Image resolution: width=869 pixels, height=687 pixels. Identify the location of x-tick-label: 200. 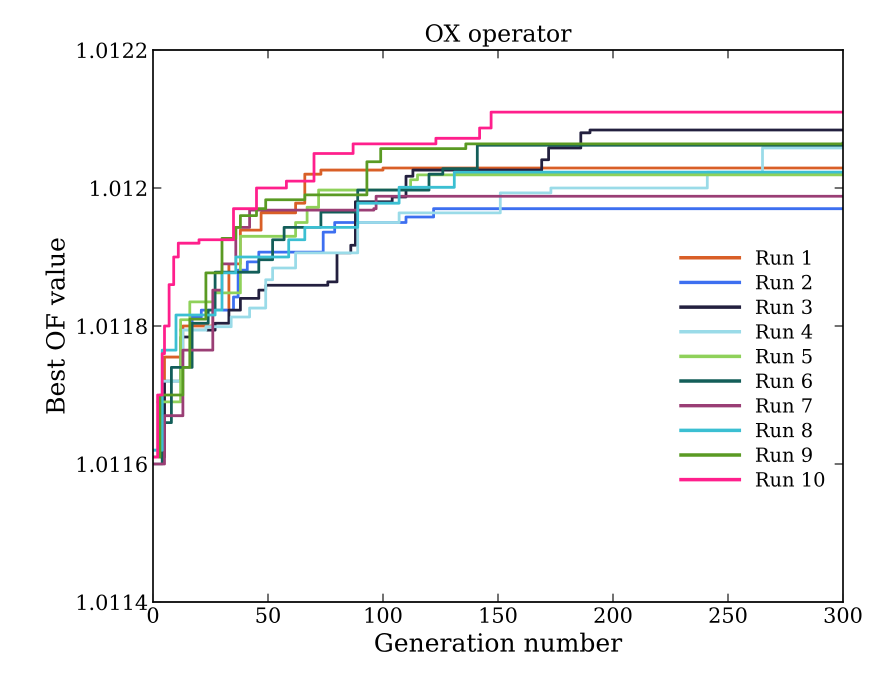
(613, 615).